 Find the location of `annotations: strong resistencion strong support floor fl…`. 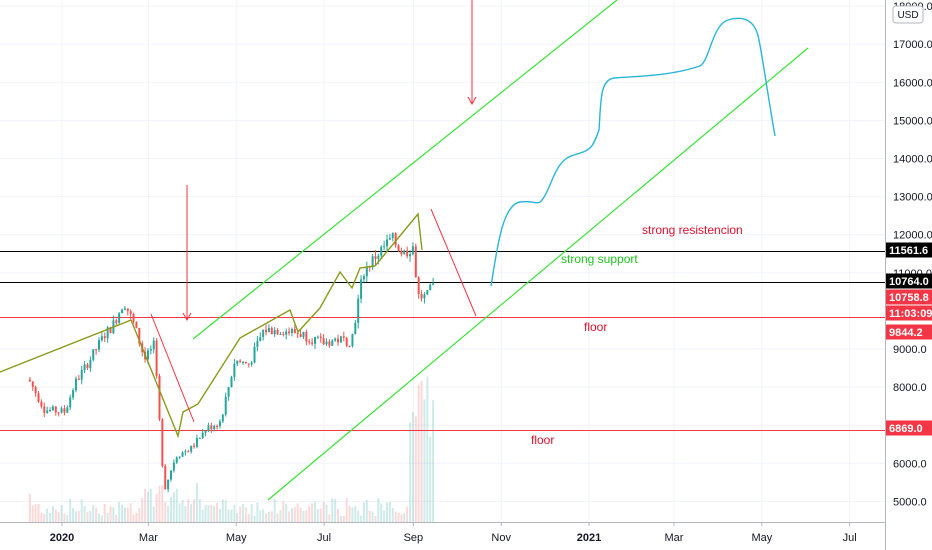

annotations: strong resistencion strong support floor fl… is located at coordinates (637, 335).